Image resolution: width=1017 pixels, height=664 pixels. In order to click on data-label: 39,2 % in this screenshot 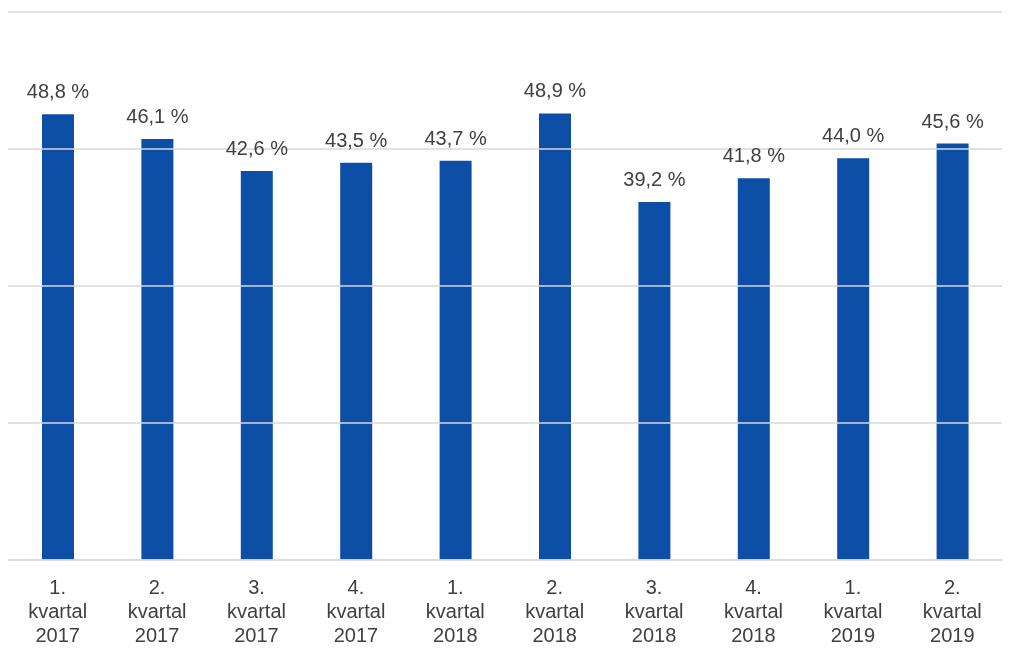, I will do `click(654, 178)`.